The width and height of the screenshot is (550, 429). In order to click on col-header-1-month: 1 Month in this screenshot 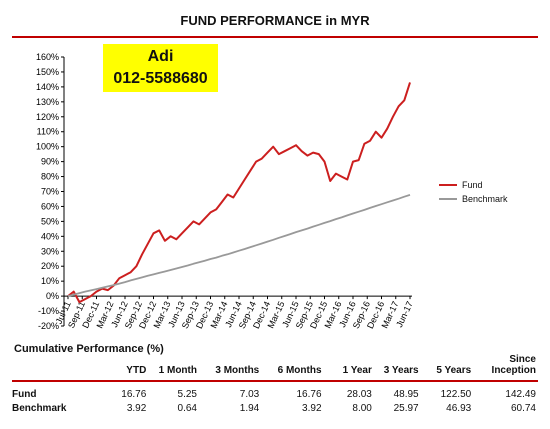, I will do `click(177, 370)`.